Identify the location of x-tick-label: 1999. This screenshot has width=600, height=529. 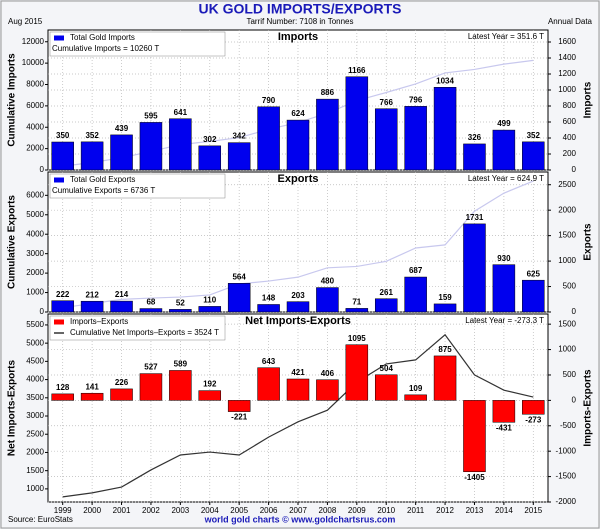
(63, 510).